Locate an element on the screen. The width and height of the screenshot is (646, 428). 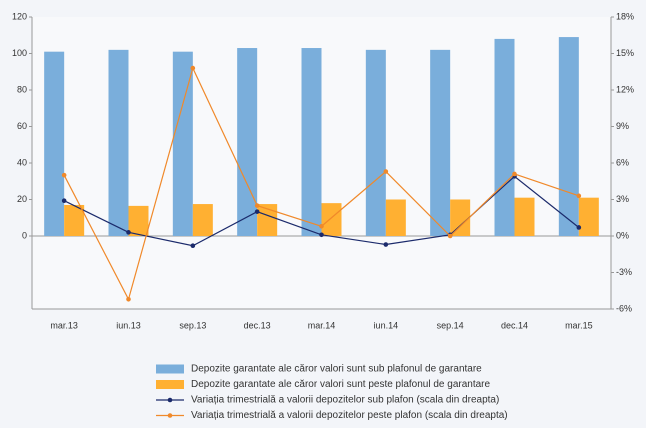
y2-tick-label: 0% is located at coordinates (622, 235).